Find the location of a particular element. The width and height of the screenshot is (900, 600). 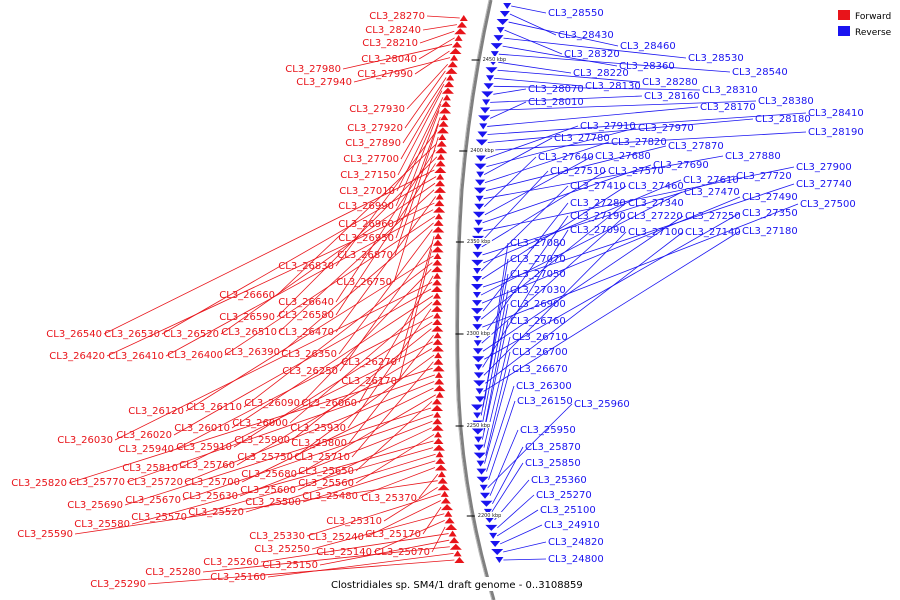

forward-gene-label: CL3_25500 is located at coordinates (273, 502).